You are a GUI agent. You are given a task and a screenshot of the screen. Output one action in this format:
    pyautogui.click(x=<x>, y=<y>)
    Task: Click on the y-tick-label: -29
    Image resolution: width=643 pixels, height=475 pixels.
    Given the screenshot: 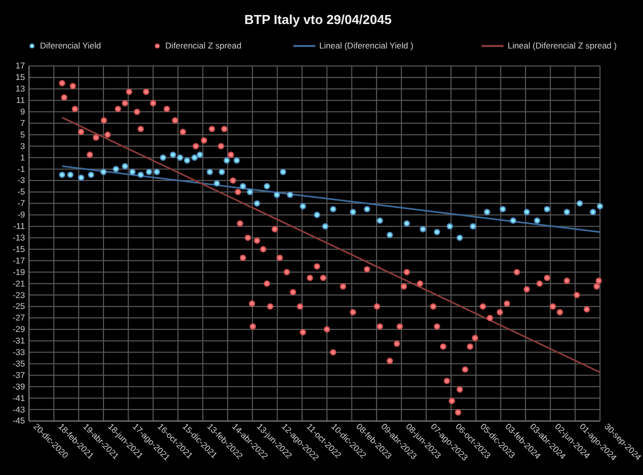 What is the action you would take?
    pyautogui.click(x=19, y=329)
    